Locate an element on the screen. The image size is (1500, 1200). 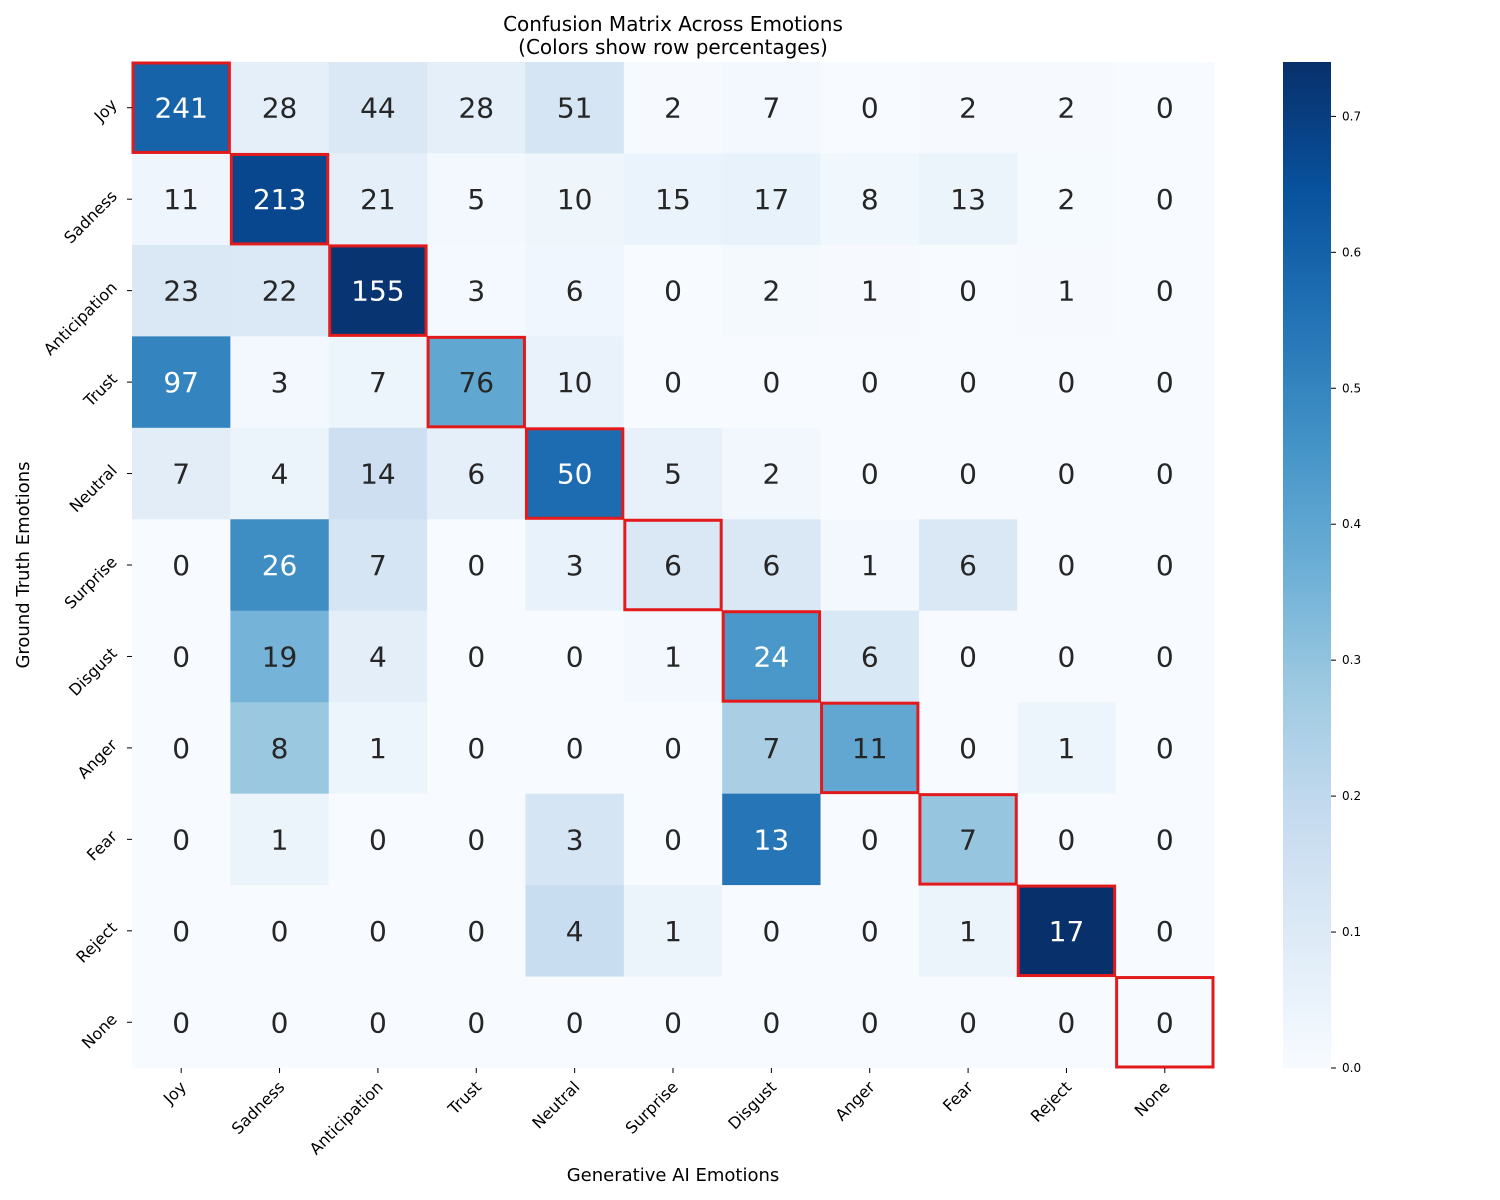
y-tick-label: Anticipation is located at coordinates (80, 318).